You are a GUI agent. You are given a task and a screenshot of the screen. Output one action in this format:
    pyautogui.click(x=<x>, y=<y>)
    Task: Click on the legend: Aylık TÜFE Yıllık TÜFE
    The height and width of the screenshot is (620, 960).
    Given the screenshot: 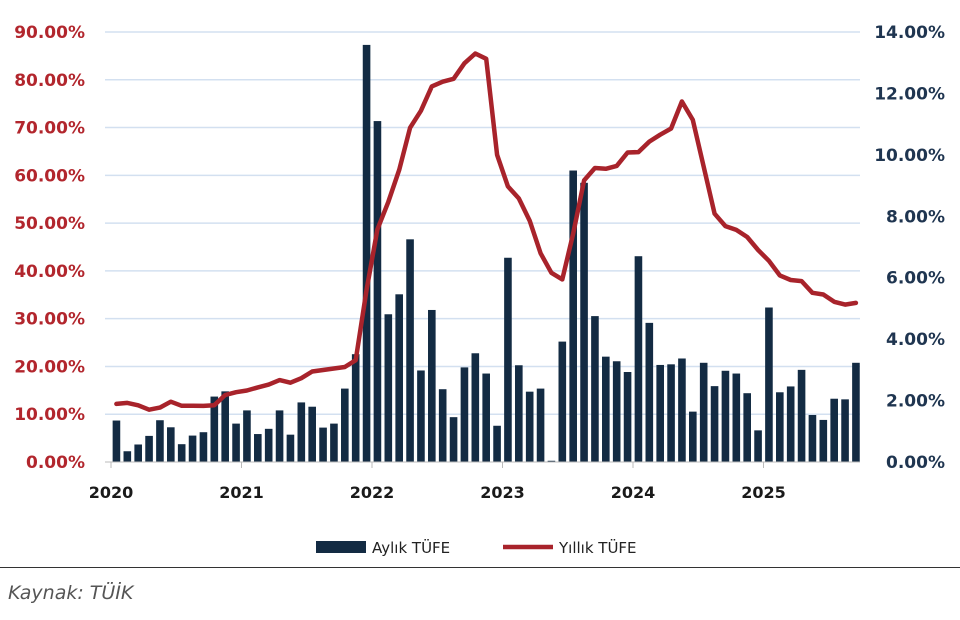 What is the action you would take?
    pyautogui.click(x=476, y=547)
    